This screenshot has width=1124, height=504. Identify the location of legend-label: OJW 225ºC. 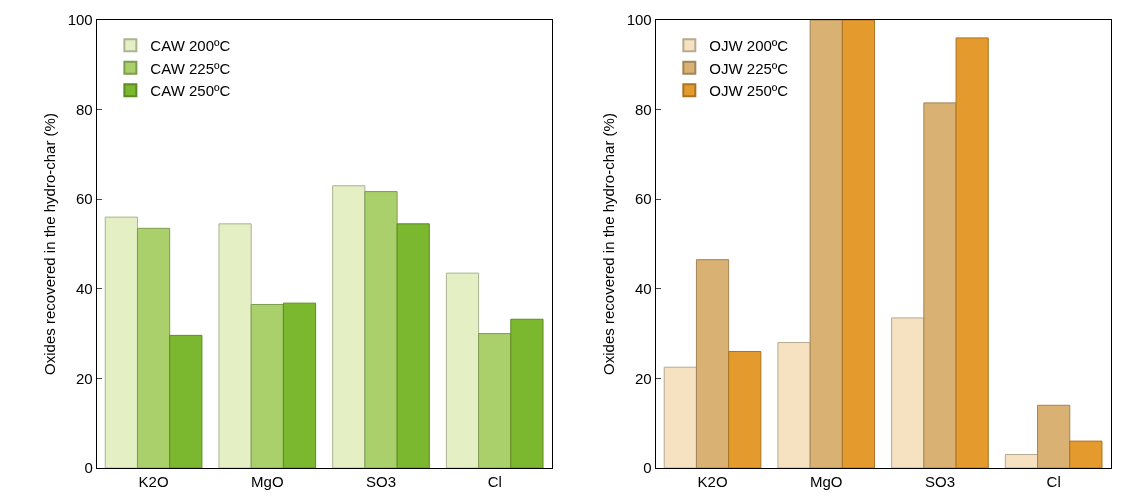
(749, 68).